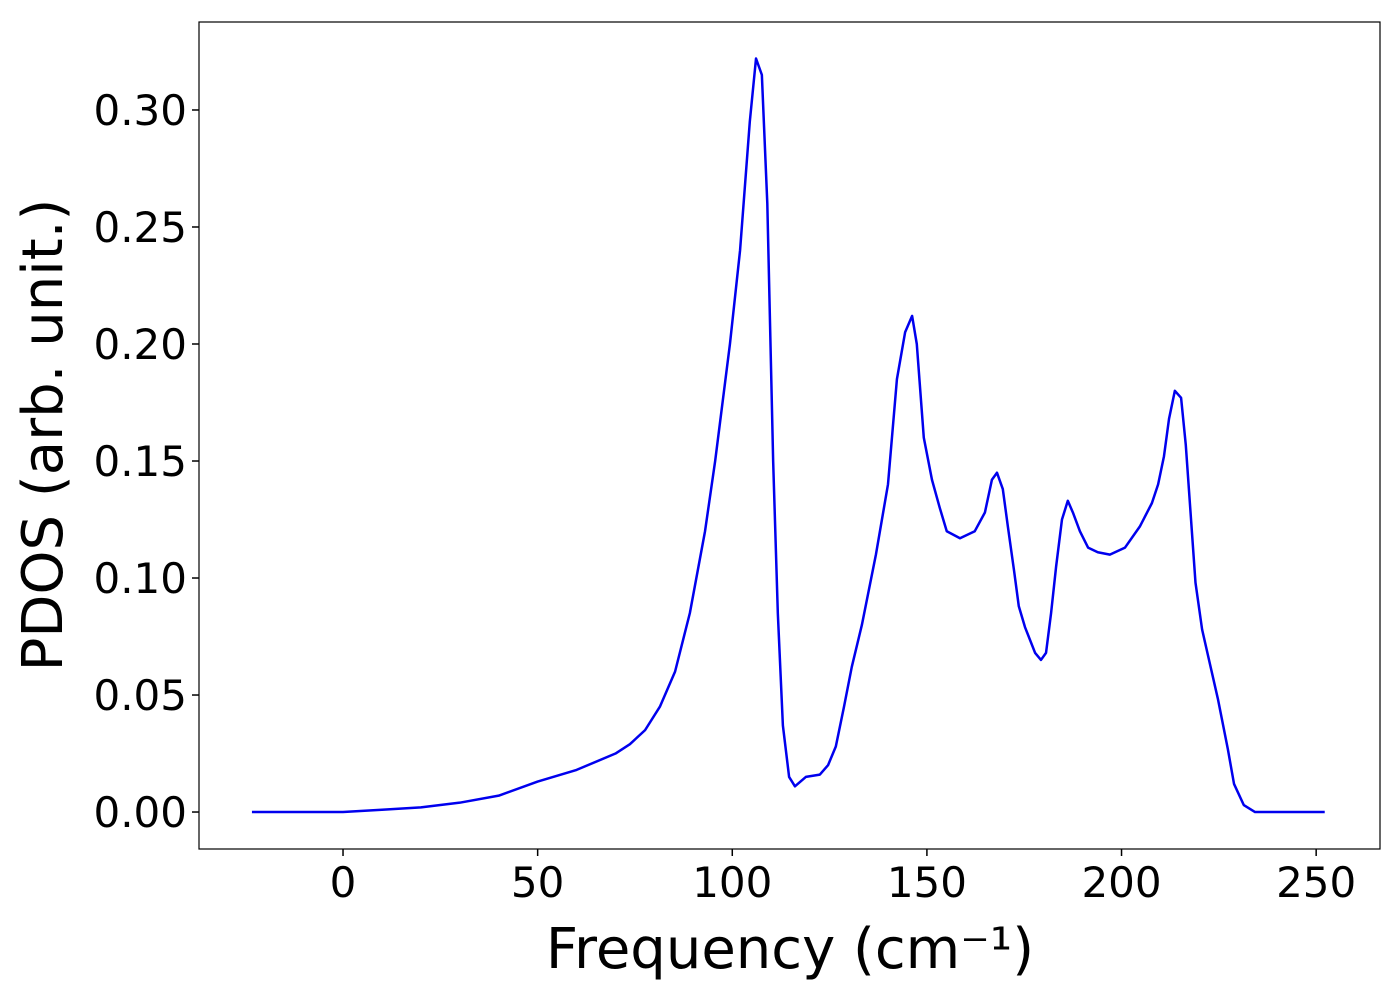  What do you see at coordinates (140, 344) in the screenshot?
I see `y-tick-label: 0.20` at bounding box center [140, 344].